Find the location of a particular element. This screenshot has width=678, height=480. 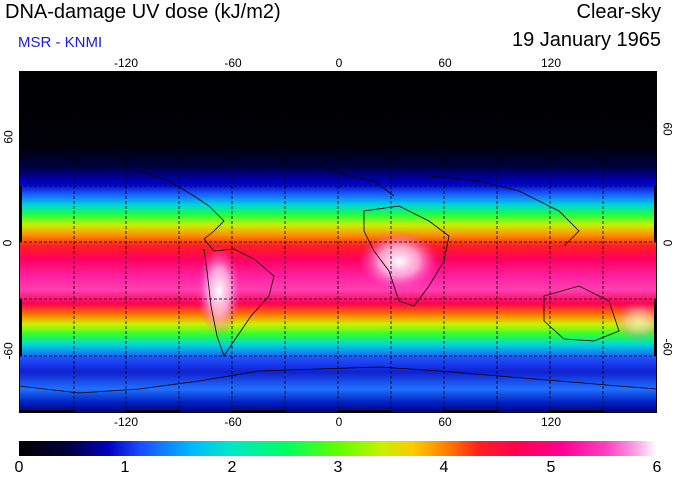

africa-high-uv-area is located at coordinates (399, 261).